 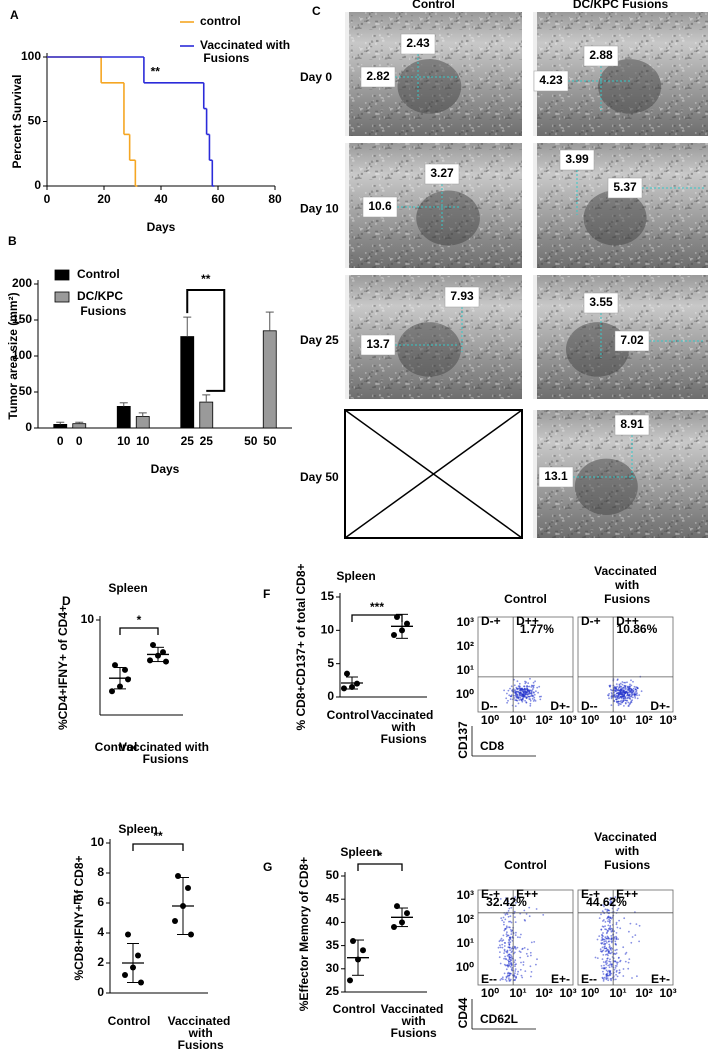 I want to click on y-tick-label: 10¹, so click(x=465, y=943).